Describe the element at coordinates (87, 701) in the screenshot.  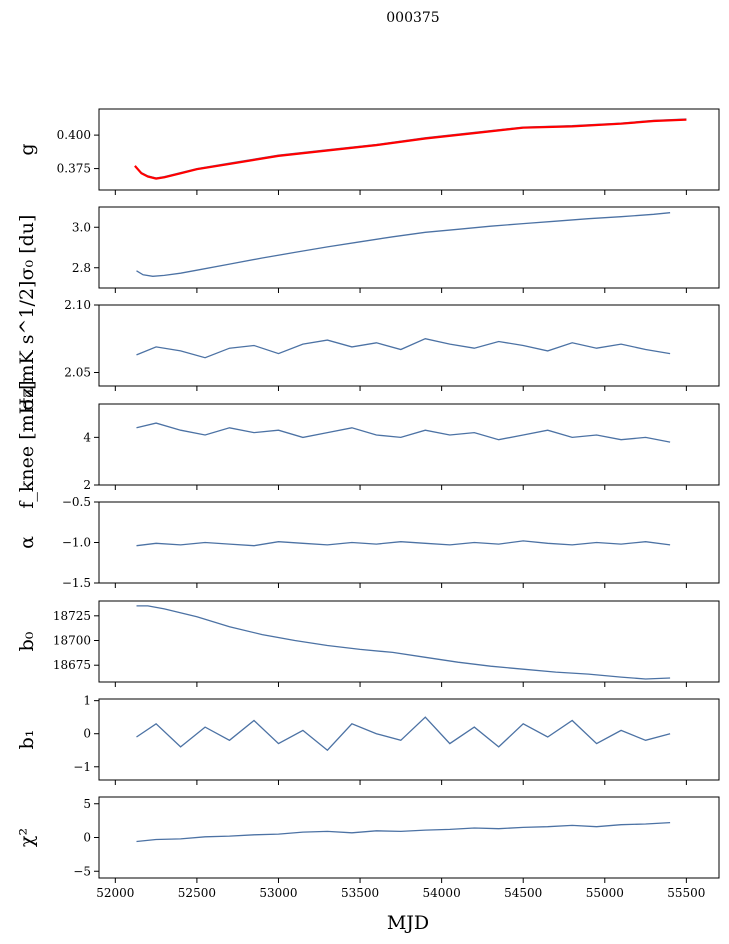
I see `y-tick-label: 1` at that location.